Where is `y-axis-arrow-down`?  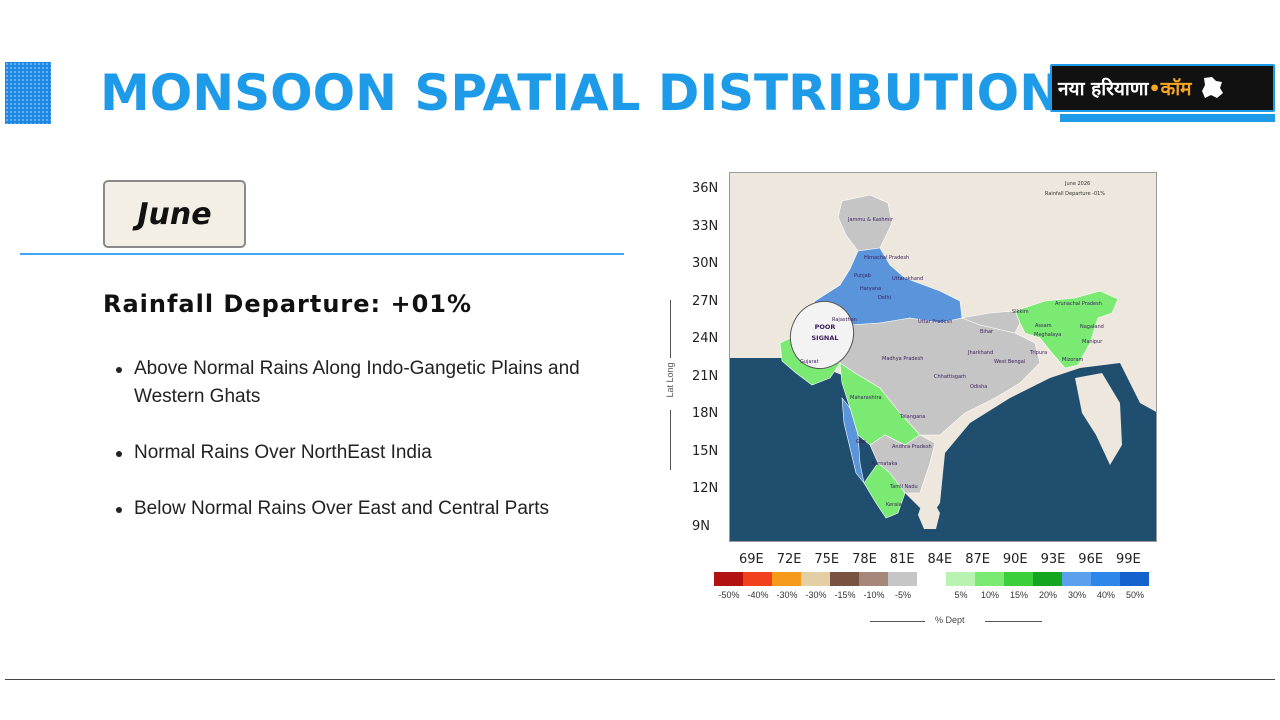
y-axis-arrow-down is located at coordinates (670, 440).